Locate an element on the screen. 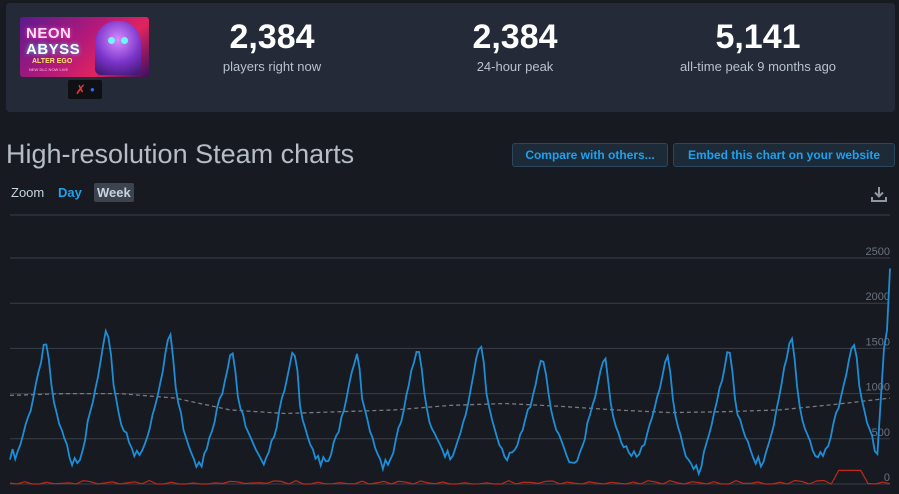 This screenshot has height=494, width=899. cover-title-line1: NEON is located at coordinates (49, 33).